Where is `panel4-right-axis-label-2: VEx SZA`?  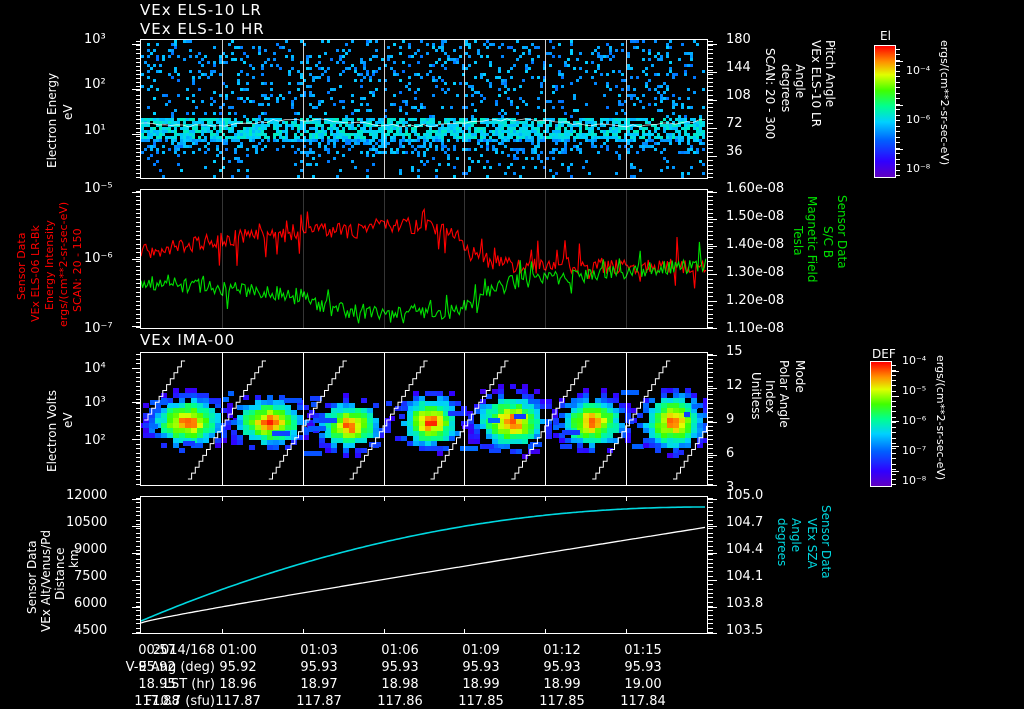 panel4-right-axis-label-2: VEx SZA is located at coordinates (812, 543).